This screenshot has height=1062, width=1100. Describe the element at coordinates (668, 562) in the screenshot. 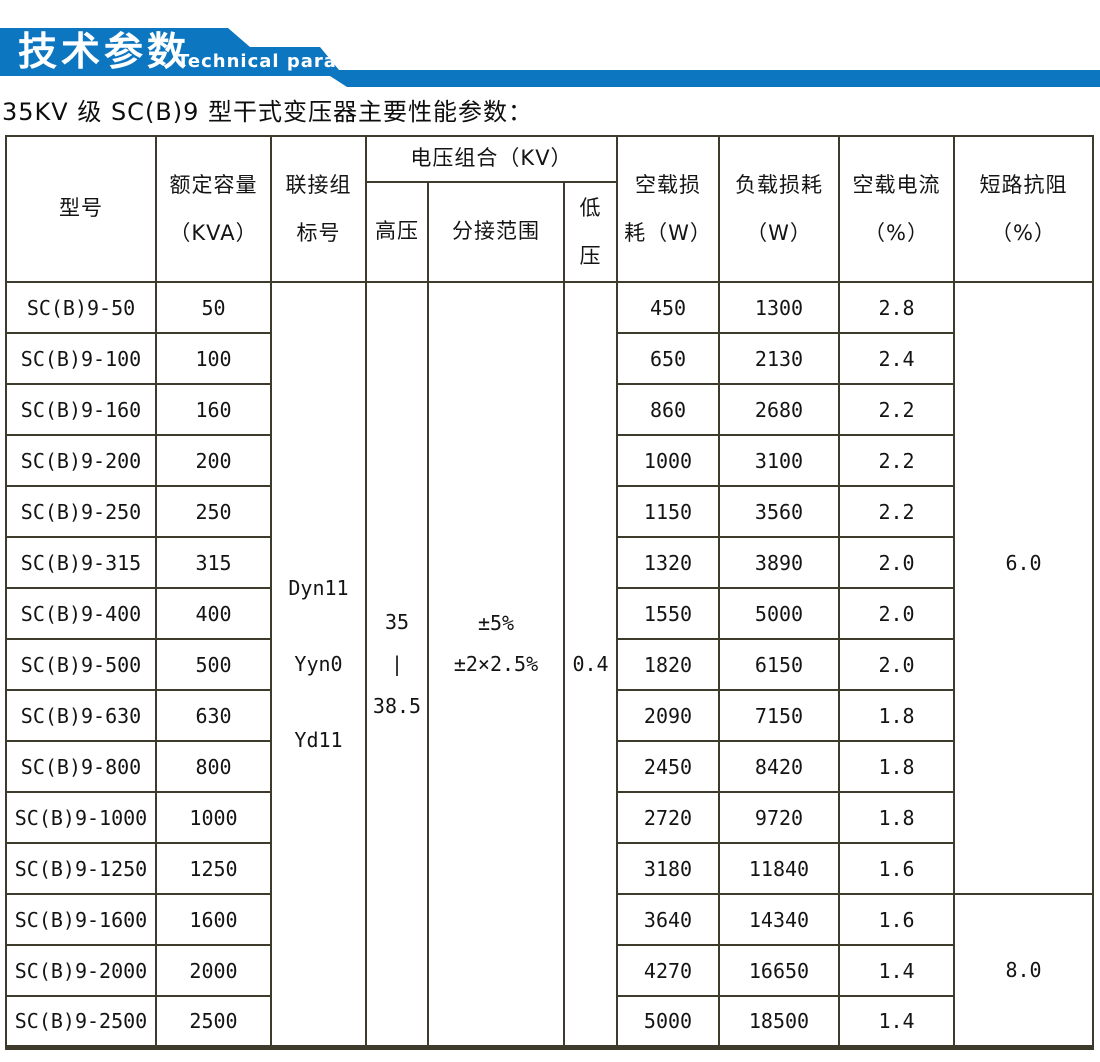

I see `no-load-loss-cell: 1320` at that location.